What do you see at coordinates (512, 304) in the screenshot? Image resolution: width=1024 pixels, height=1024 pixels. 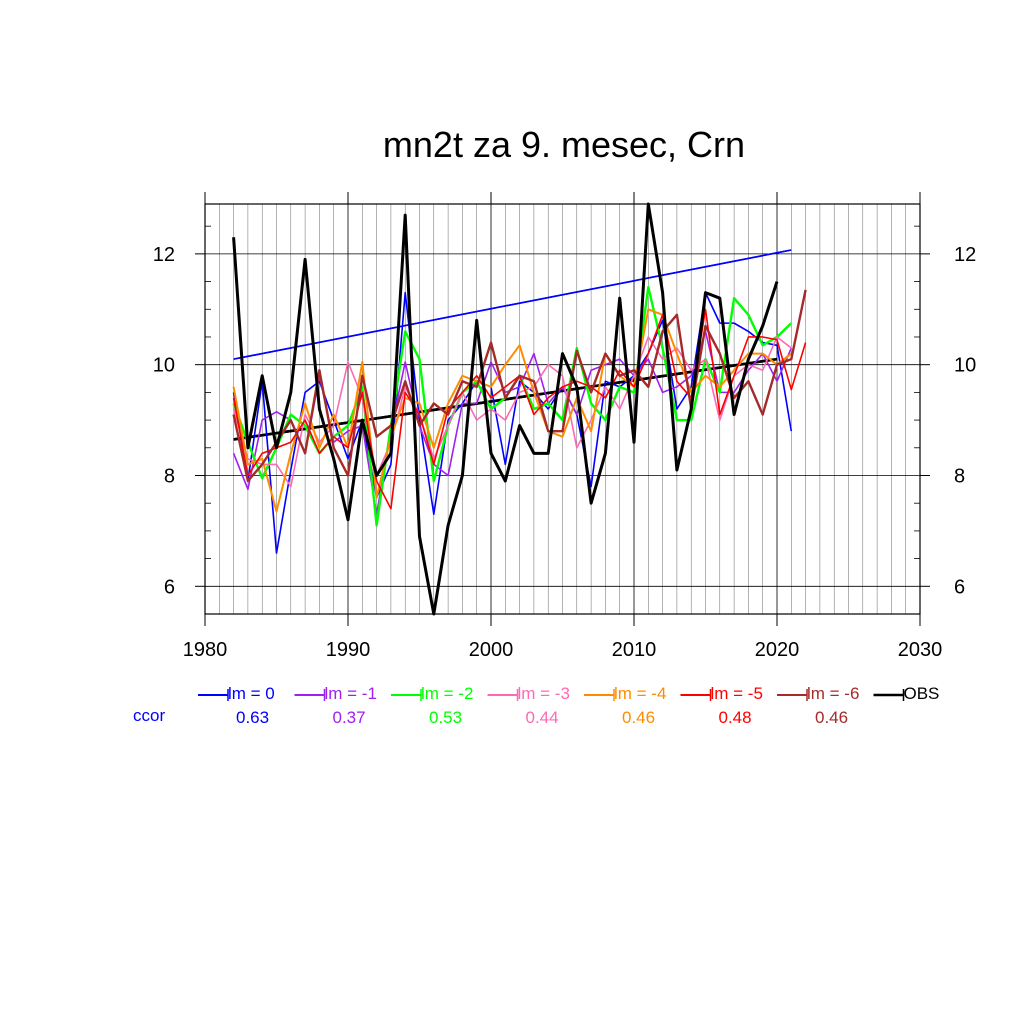 I see `trend-line-top` at bounding box center [512, 304].